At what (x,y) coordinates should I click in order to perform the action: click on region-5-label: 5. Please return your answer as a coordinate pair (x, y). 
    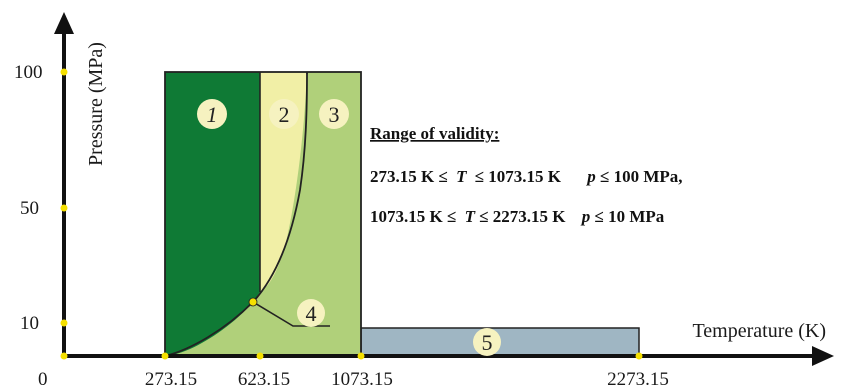
    Looking at the image, I should click on (487, 342).